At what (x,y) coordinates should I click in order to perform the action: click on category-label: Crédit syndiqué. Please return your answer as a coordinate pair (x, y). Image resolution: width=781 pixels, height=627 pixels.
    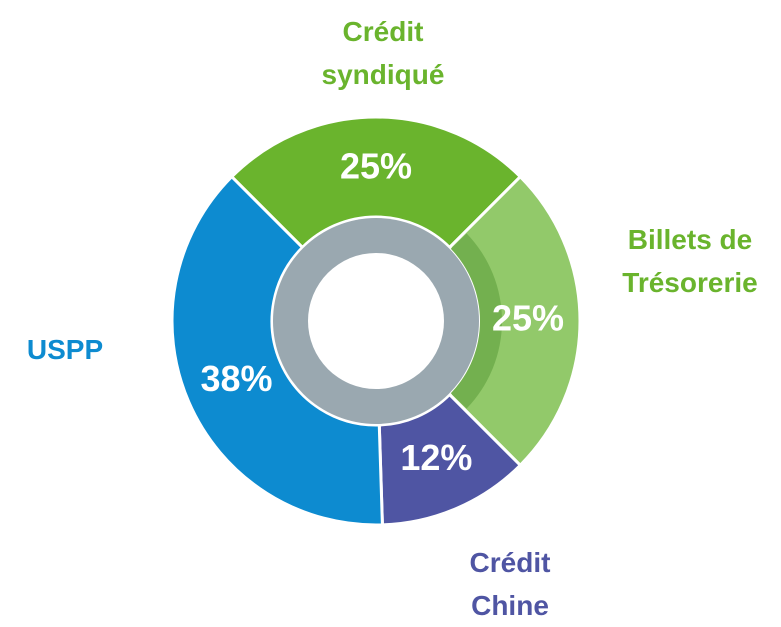
    Looking at the image, I should click on (383, 53).